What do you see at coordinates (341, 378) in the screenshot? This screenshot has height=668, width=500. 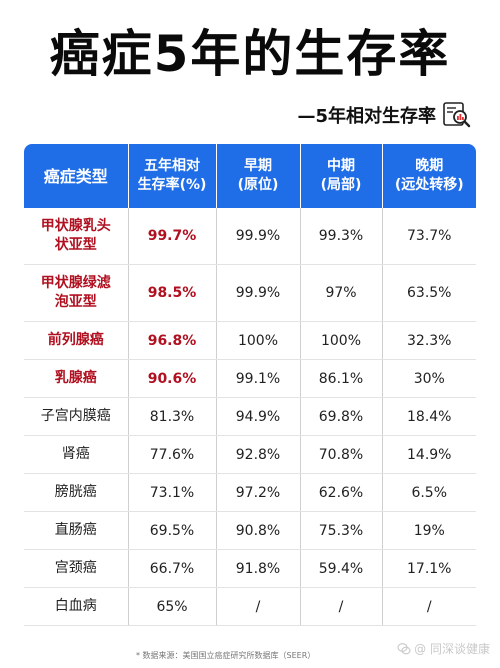 I see `mid-cell: 86.1%` at bounding box center [341, 378].